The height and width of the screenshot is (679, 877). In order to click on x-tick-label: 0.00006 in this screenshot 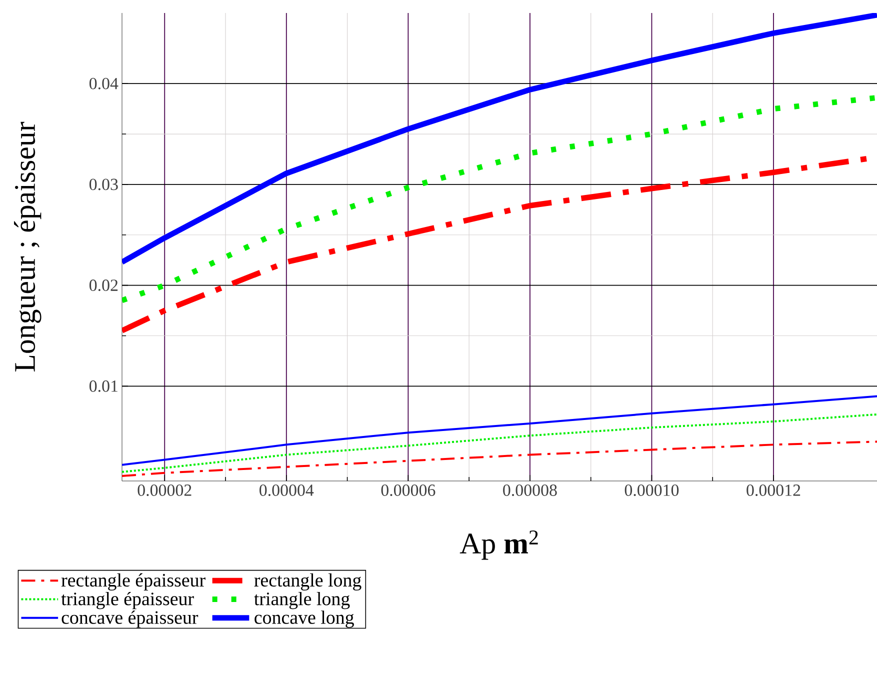, I will do `click(408, 490)`.